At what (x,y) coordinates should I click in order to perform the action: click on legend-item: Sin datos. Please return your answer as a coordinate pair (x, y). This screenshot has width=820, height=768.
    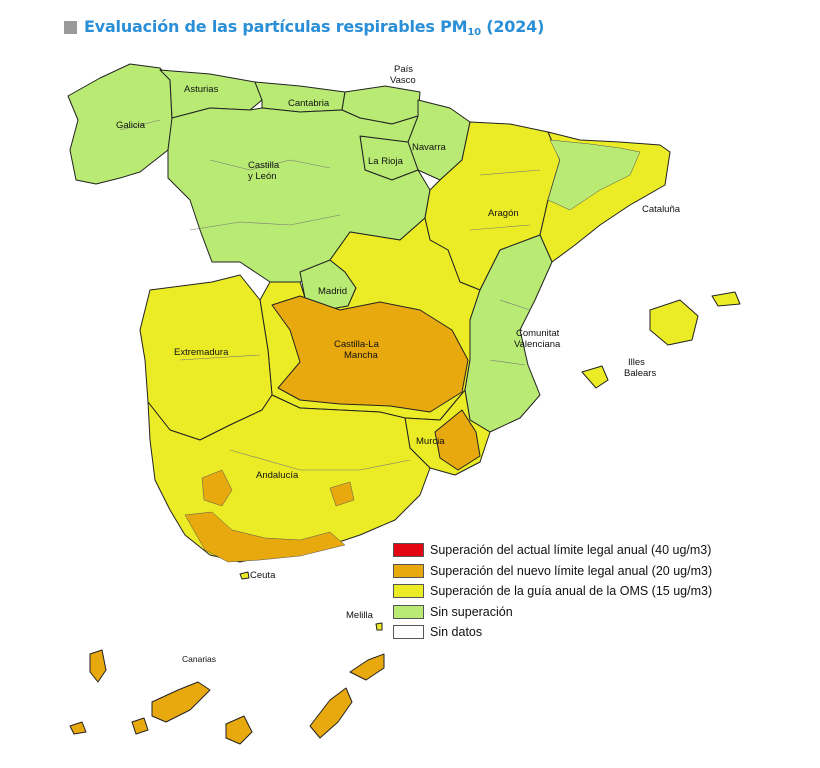
    Looking at the image, I should click on (552, 632).